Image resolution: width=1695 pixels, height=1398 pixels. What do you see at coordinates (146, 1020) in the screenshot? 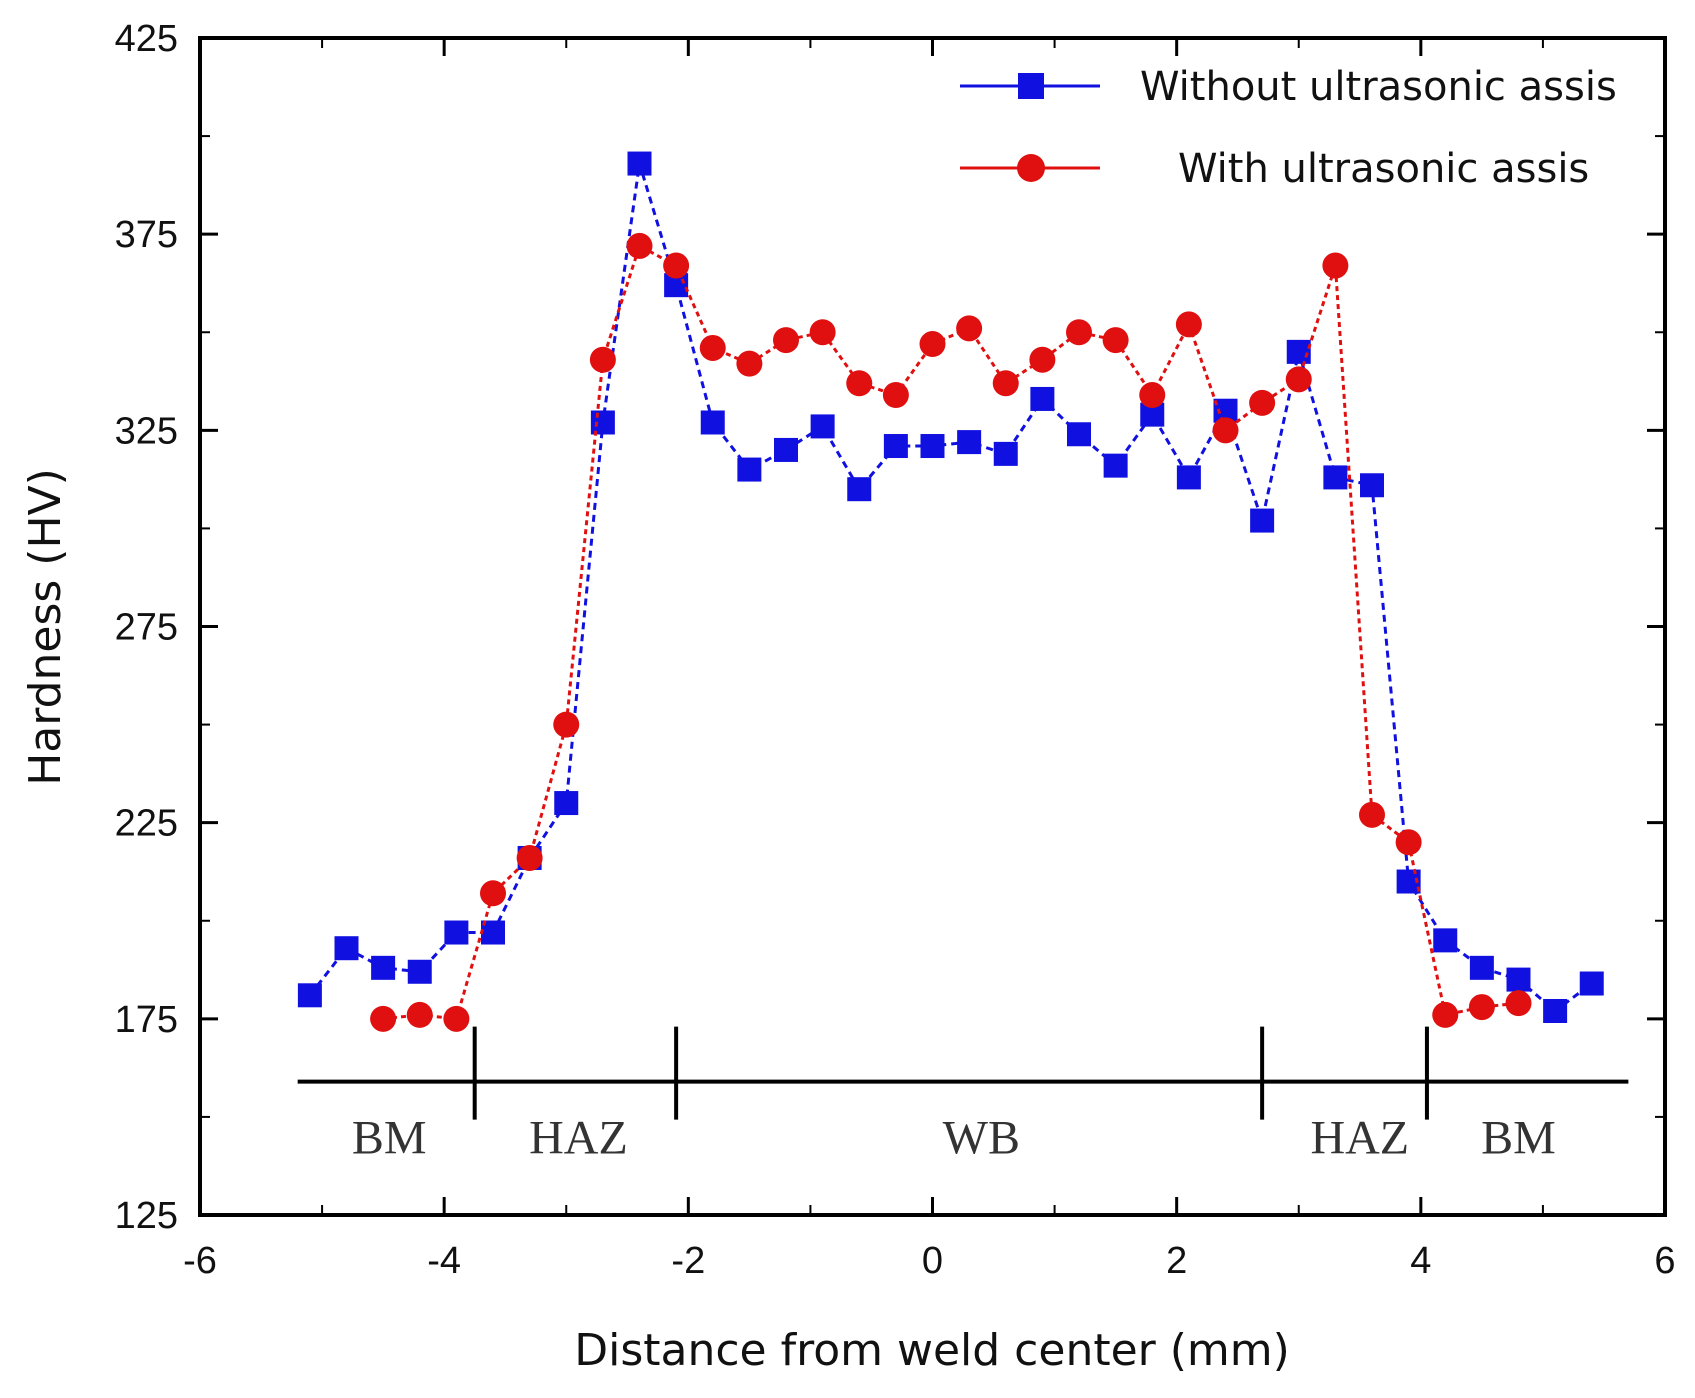
I see `y-tick-label: 175` at bounding box center [146, 1020].